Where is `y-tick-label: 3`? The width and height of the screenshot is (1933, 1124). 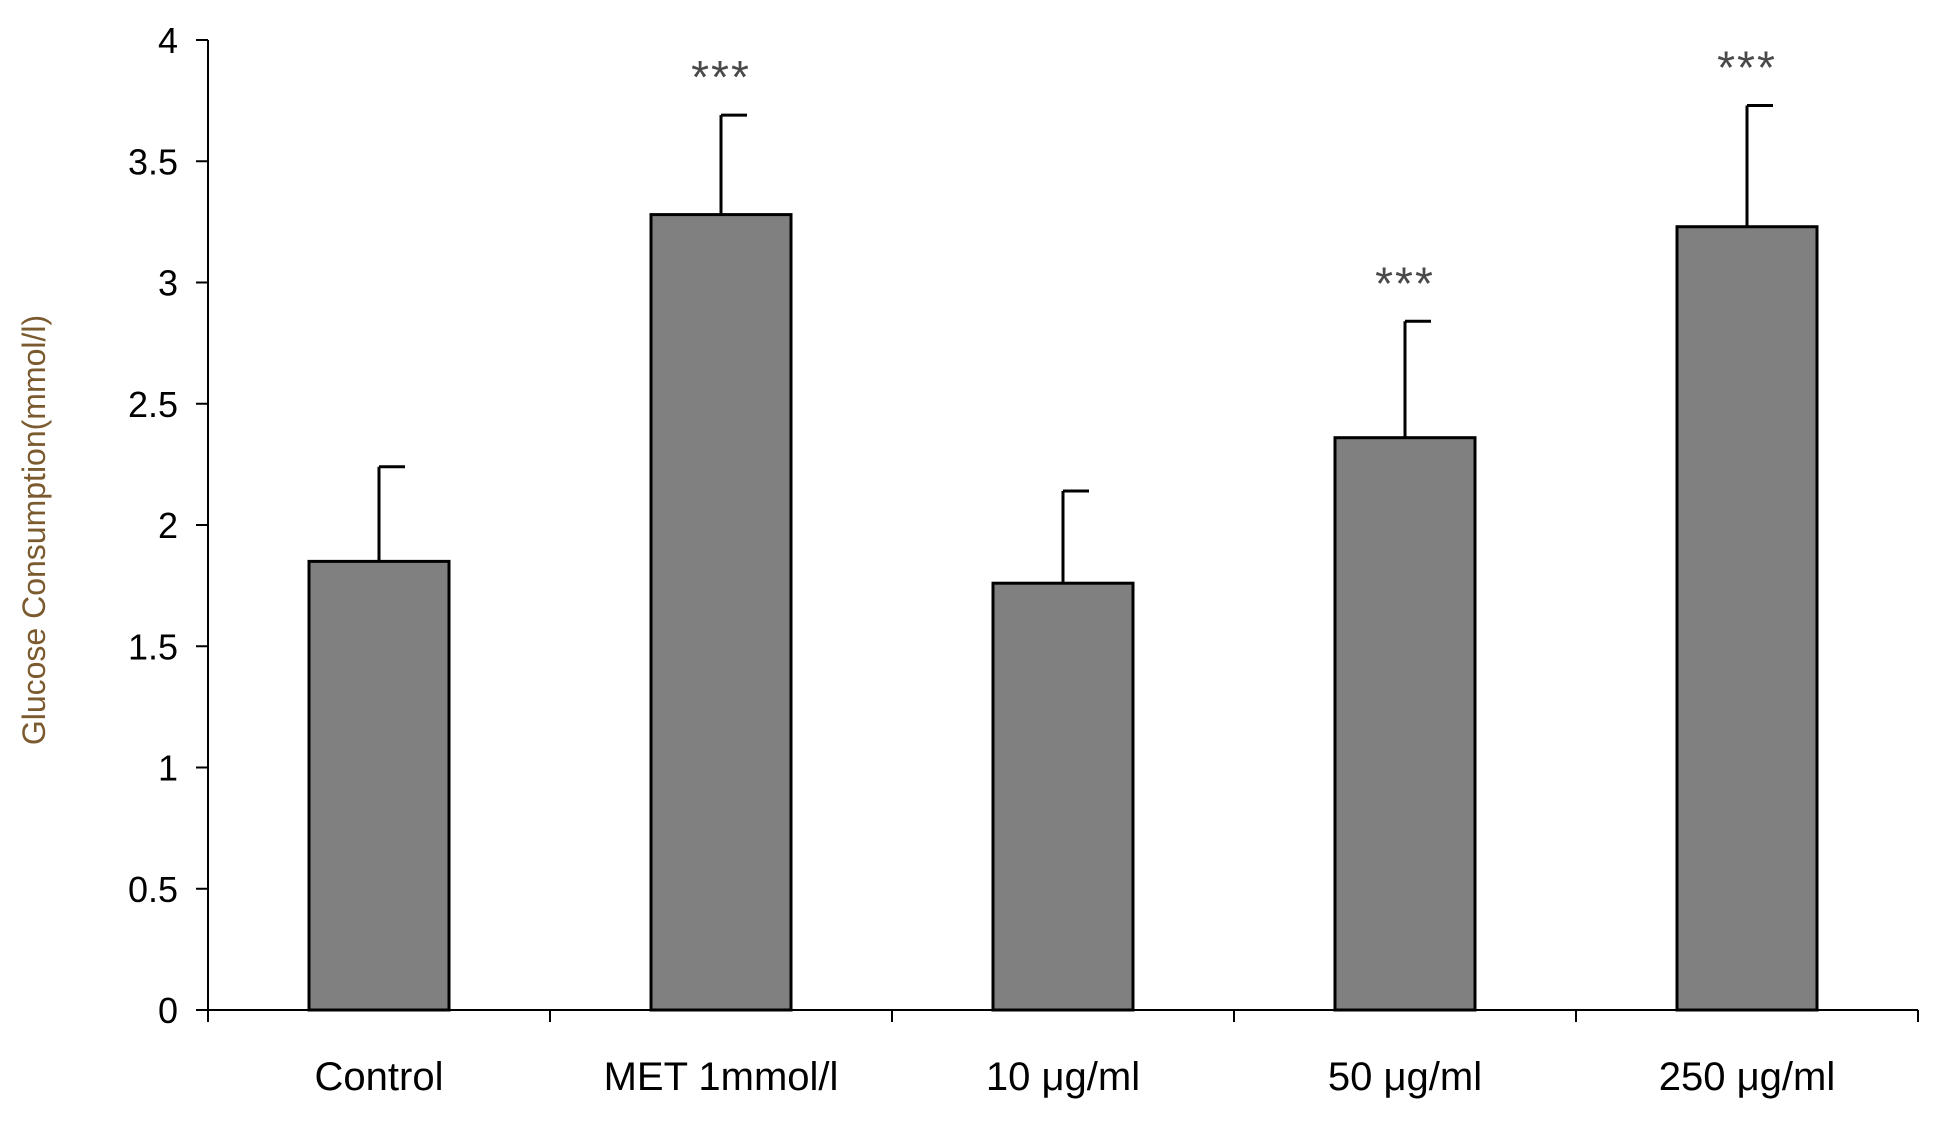 y-tick-label: 3 is located at coordinates (168, 283).